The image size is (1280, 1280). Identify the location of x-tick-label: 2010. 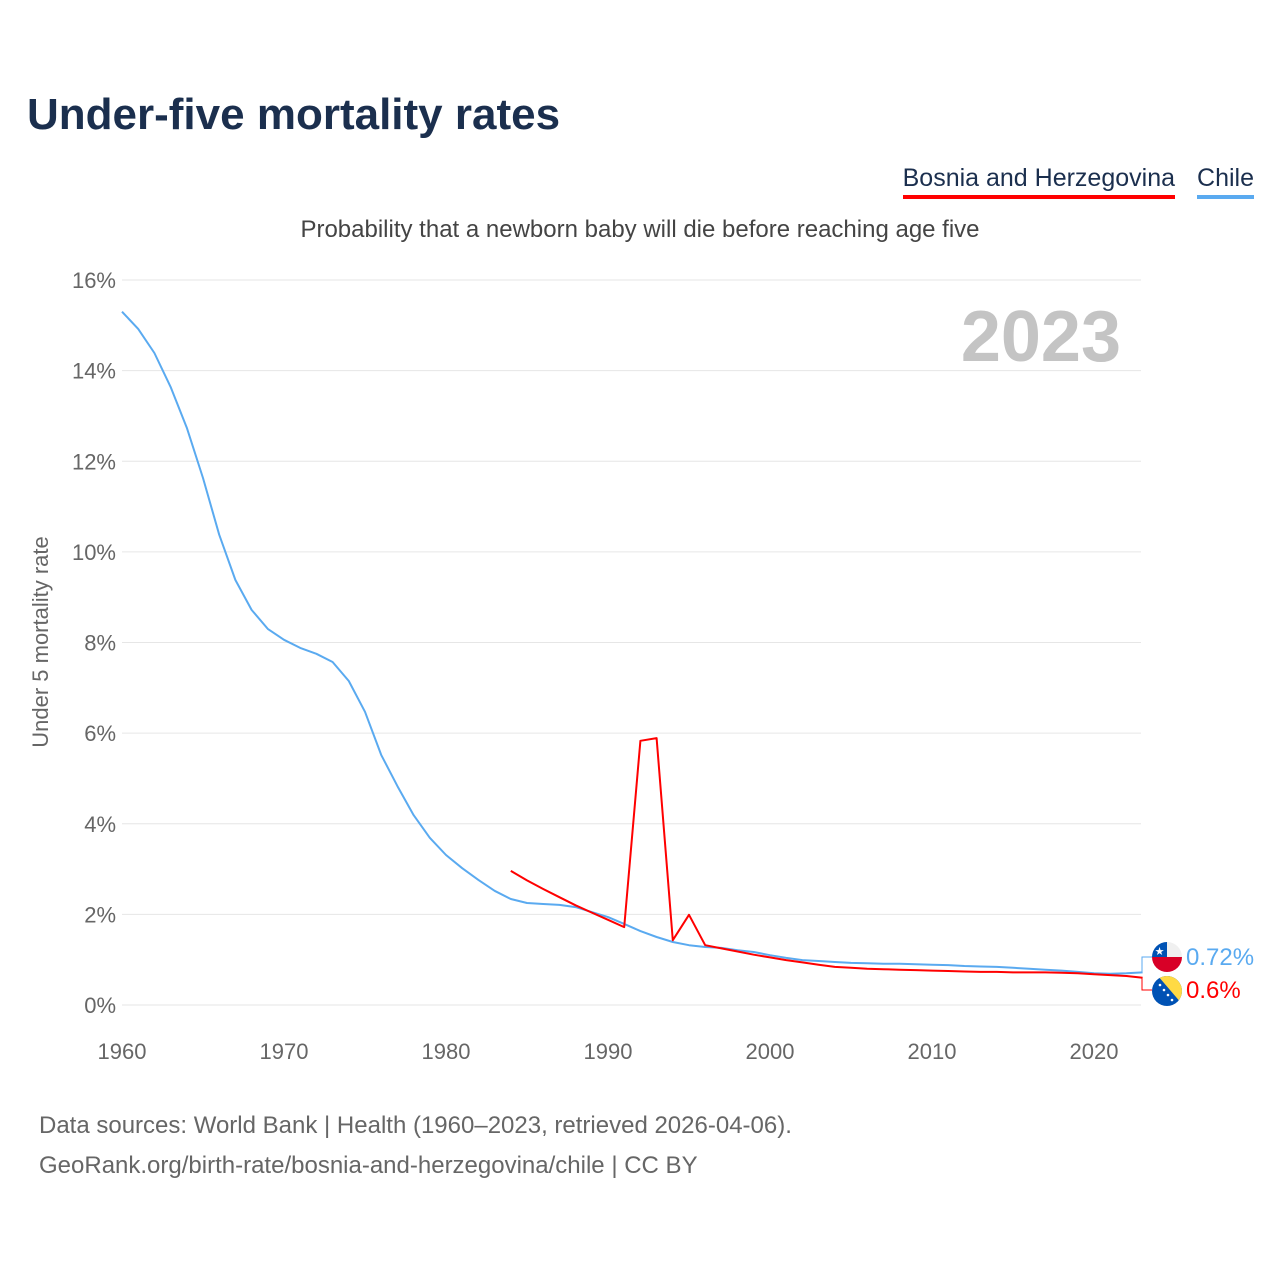
(932, 1051).